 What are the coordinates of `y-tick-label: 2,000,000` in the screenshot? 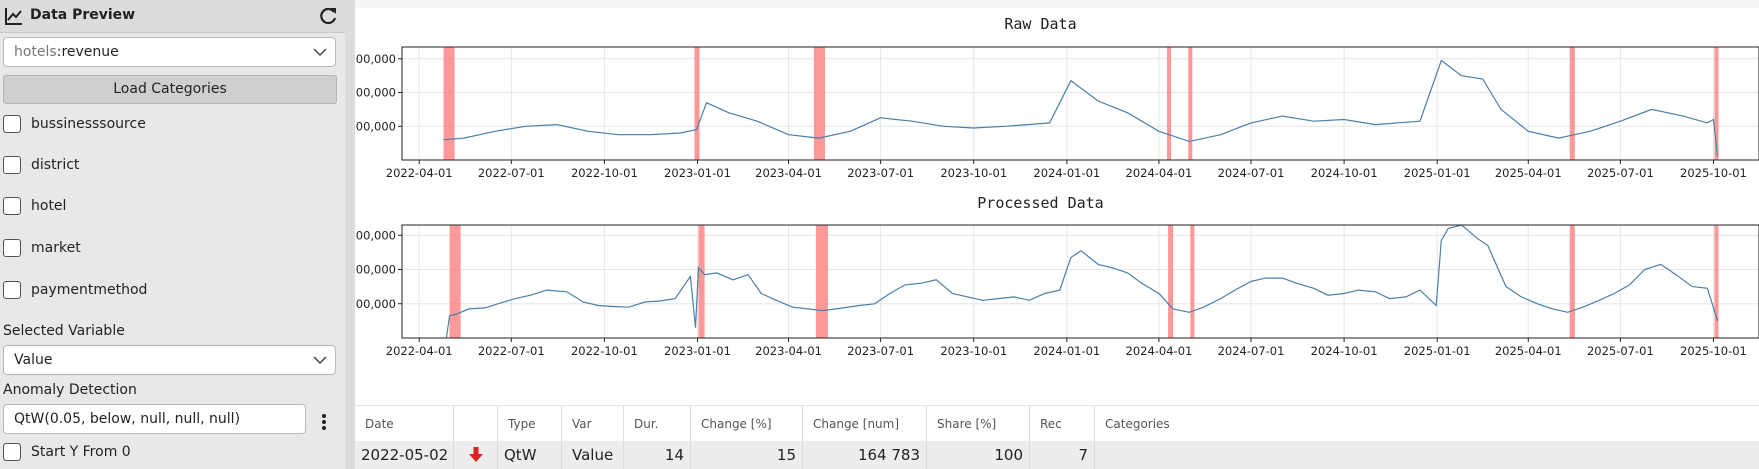 It's located at (375, 126).